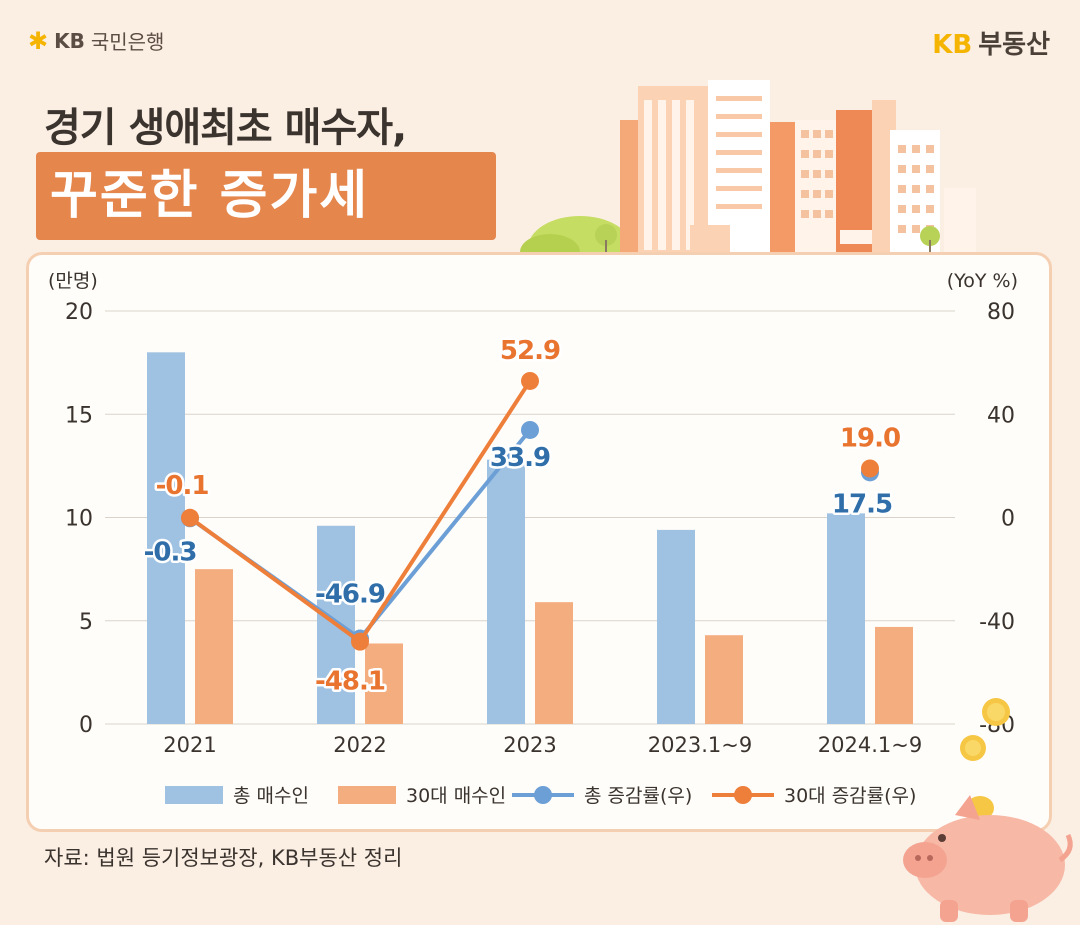  What do you see at coordinates (79, 415) in the screenshot?
I see `y-left-tick-label: 15` at bounding box center [79, 415].